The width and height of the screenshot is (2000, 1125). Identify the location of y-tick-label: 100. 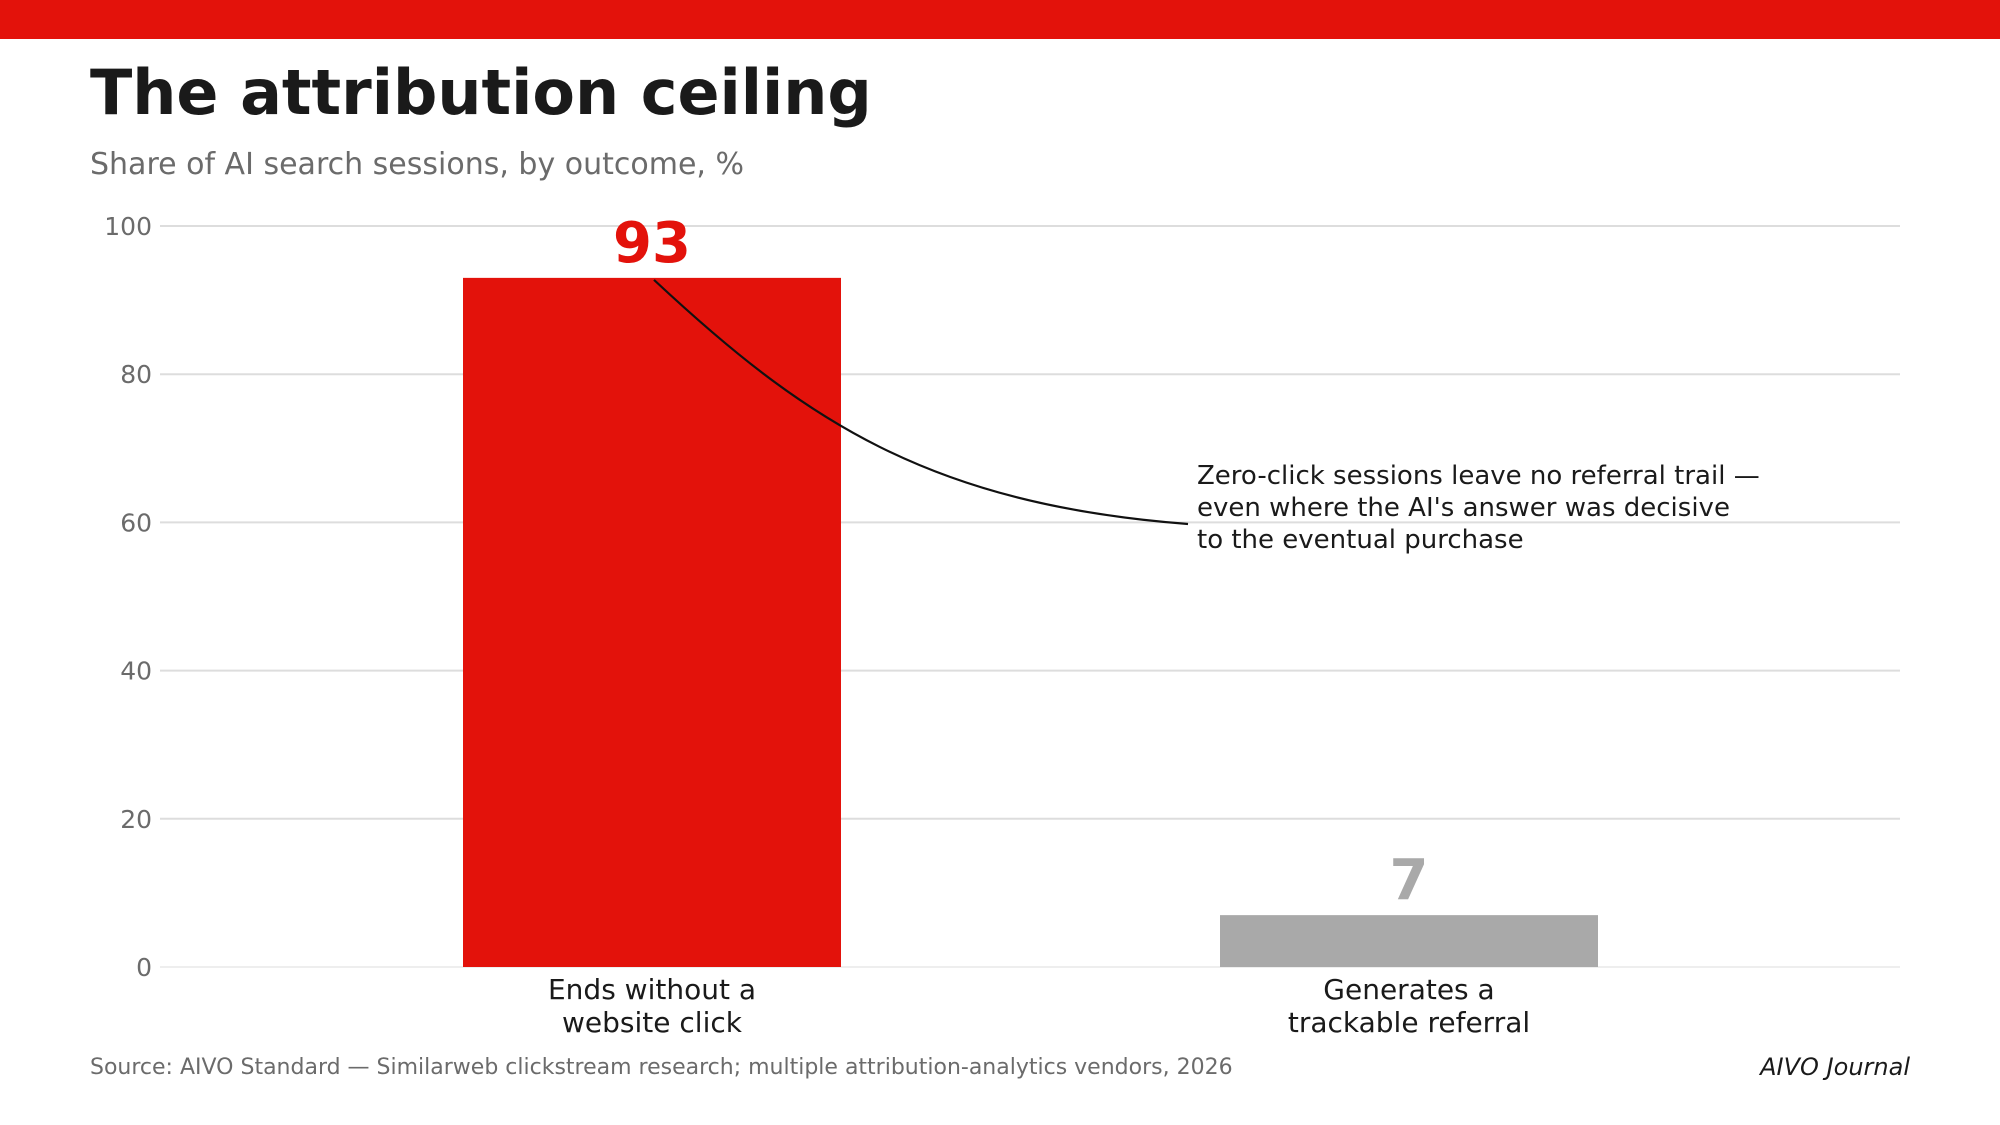
(128, 226).